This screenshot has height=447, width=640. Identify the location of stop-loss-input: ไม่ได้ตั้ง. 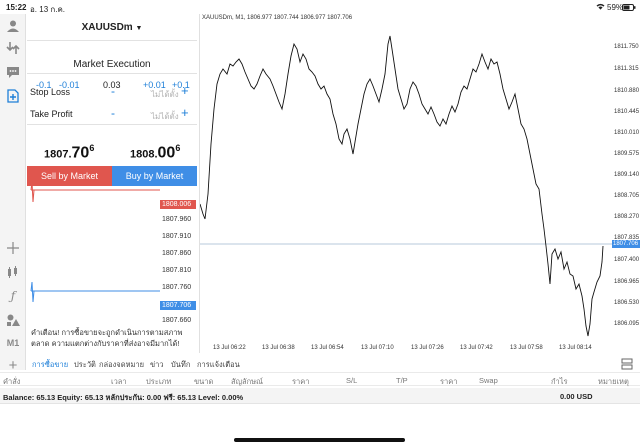
(165, 94).